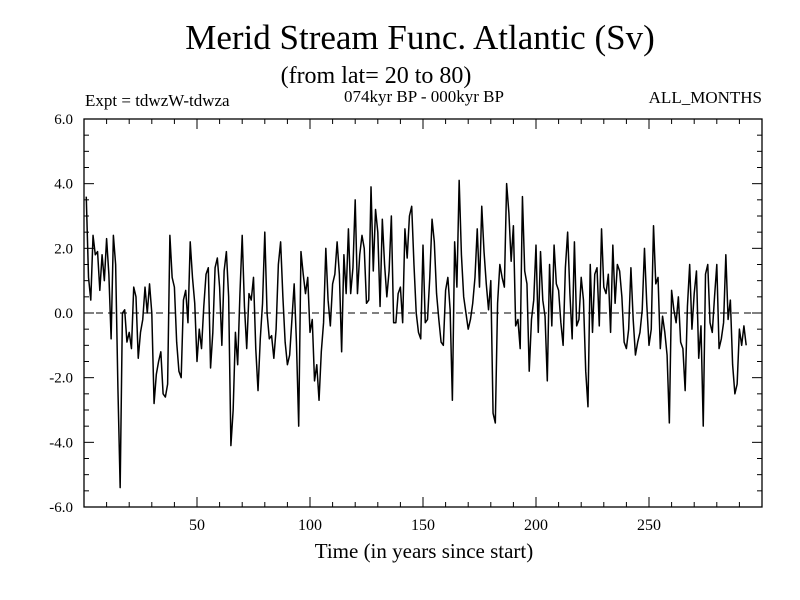 The width and height of the screenshot is (800, 600). What do you see at coordinates (61, 379) in the screenshot?
I see `y-tick-label: -2.0` at bounding box center [61, 379].